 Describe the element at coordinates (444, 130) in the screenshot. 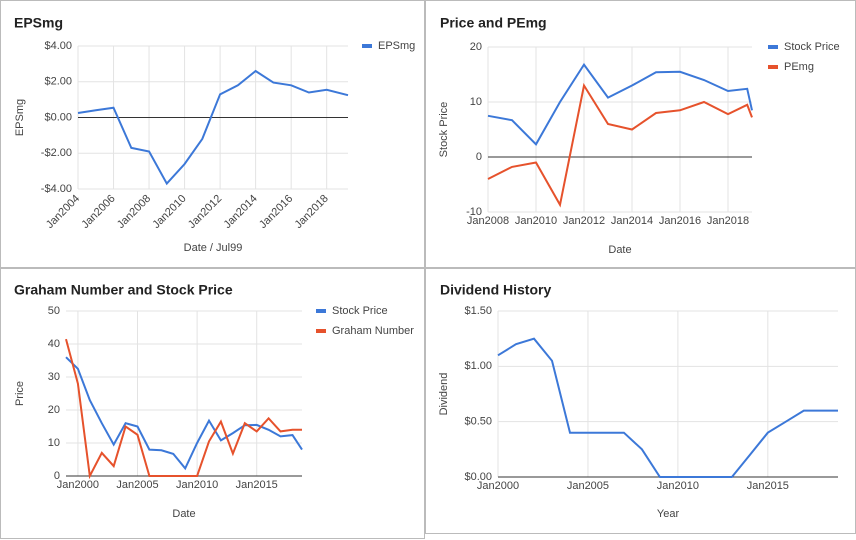

I see `y-axis-label: Stock Price` at that location.